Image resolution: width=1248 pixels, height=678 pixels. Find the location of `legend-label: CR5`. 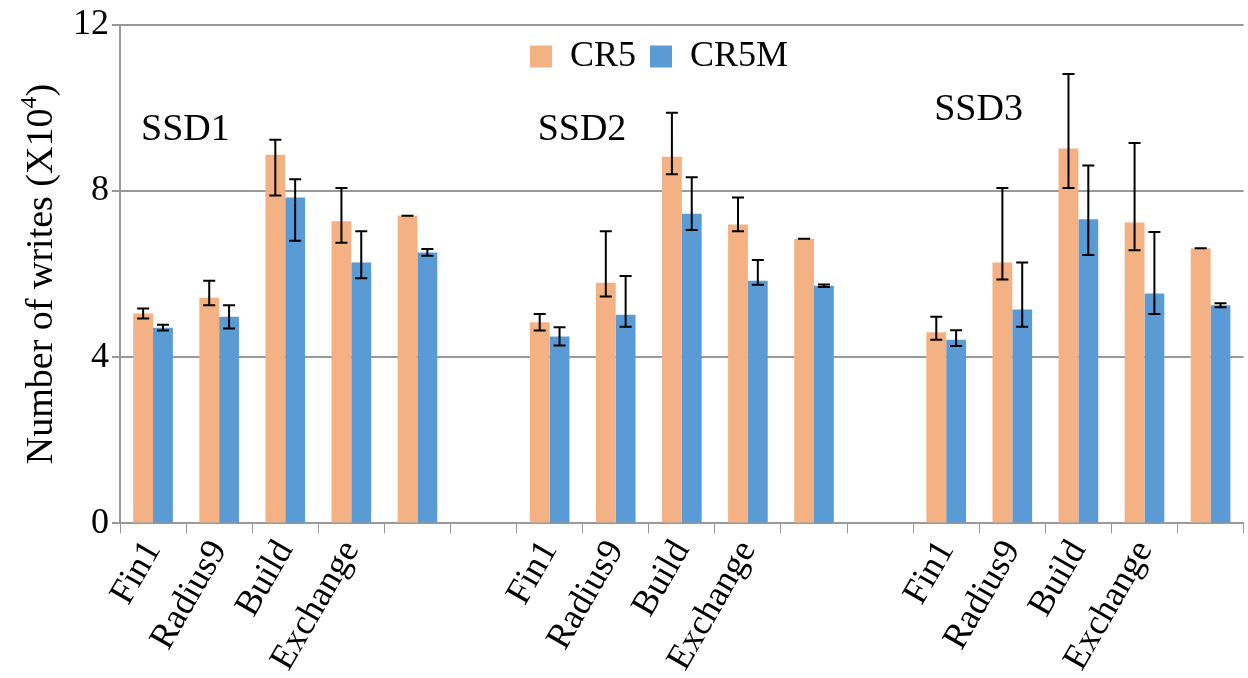

legend-label: CR5 is located at coordinates (602, 54).